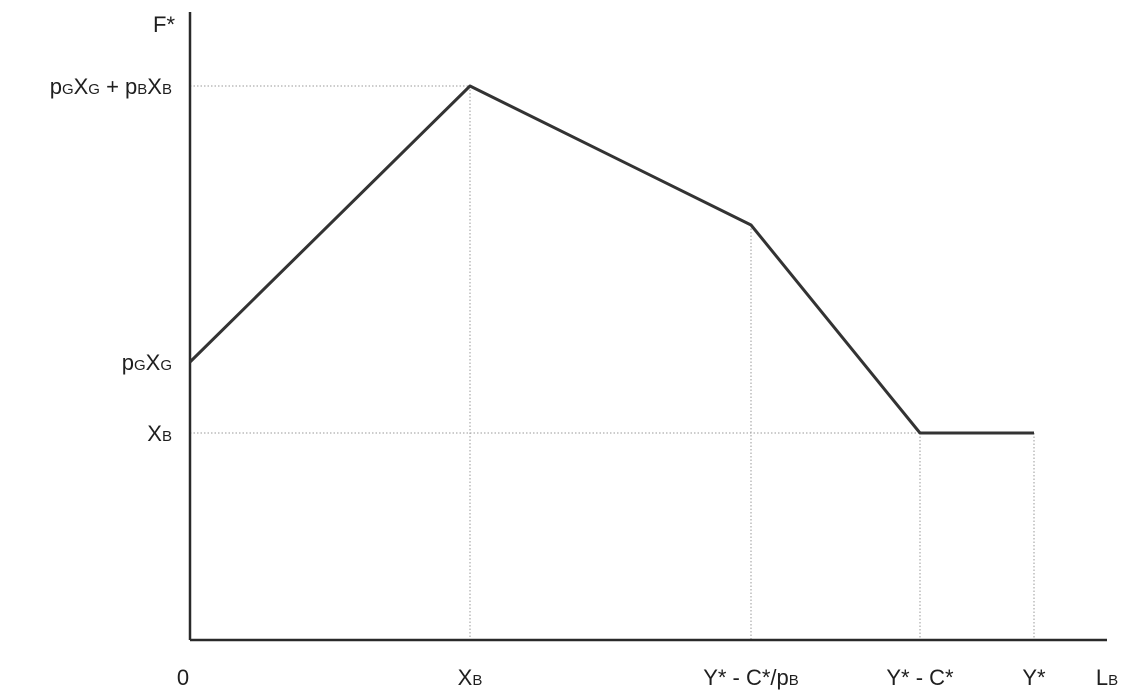  What do you see at coordinates (183, 677) in the screenshot?
I see `x-tick-label: 0` at bounding box center [183, 677].